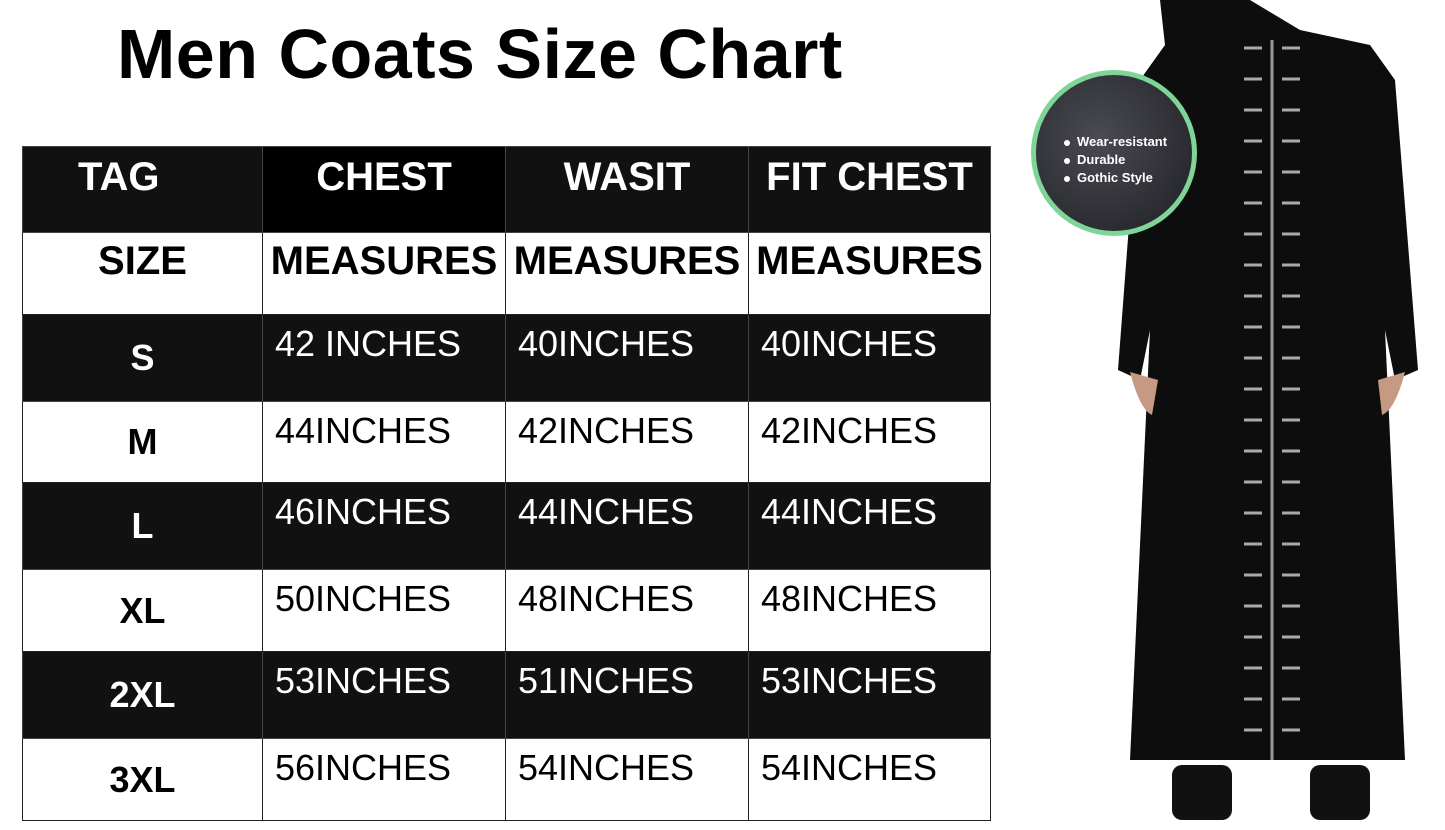 The width and height of the screenshot is (1445, 830). What do you see at coordinates (869, 610) in the screenshot?
I see `fit-chest-cell: 48INCHES` at bounding box center [869, 610].